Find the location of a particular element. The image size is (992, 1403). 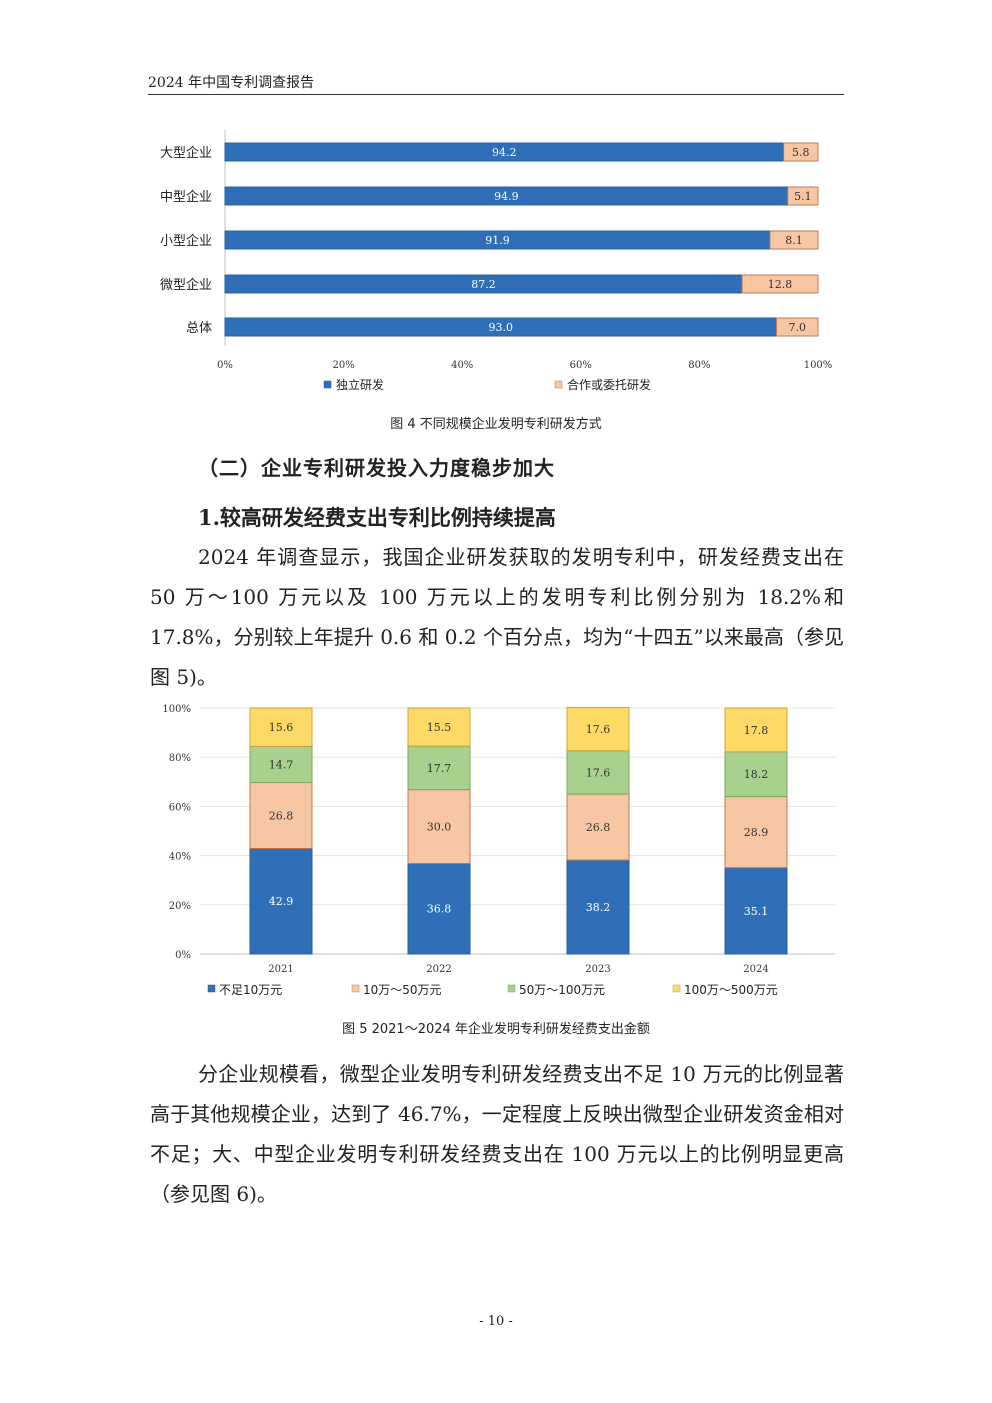

legend-label: 不足10万元 is located at coordinates (250, 990).